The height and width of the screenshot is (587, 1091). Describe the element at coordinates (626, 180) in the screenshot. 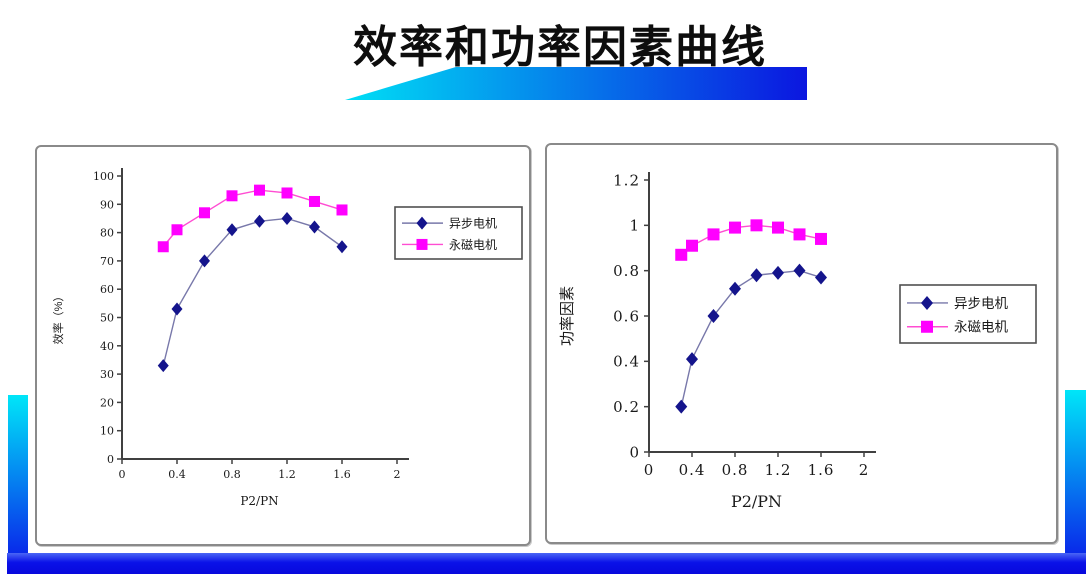

I see `y-tick-label: 1.2` at that location.